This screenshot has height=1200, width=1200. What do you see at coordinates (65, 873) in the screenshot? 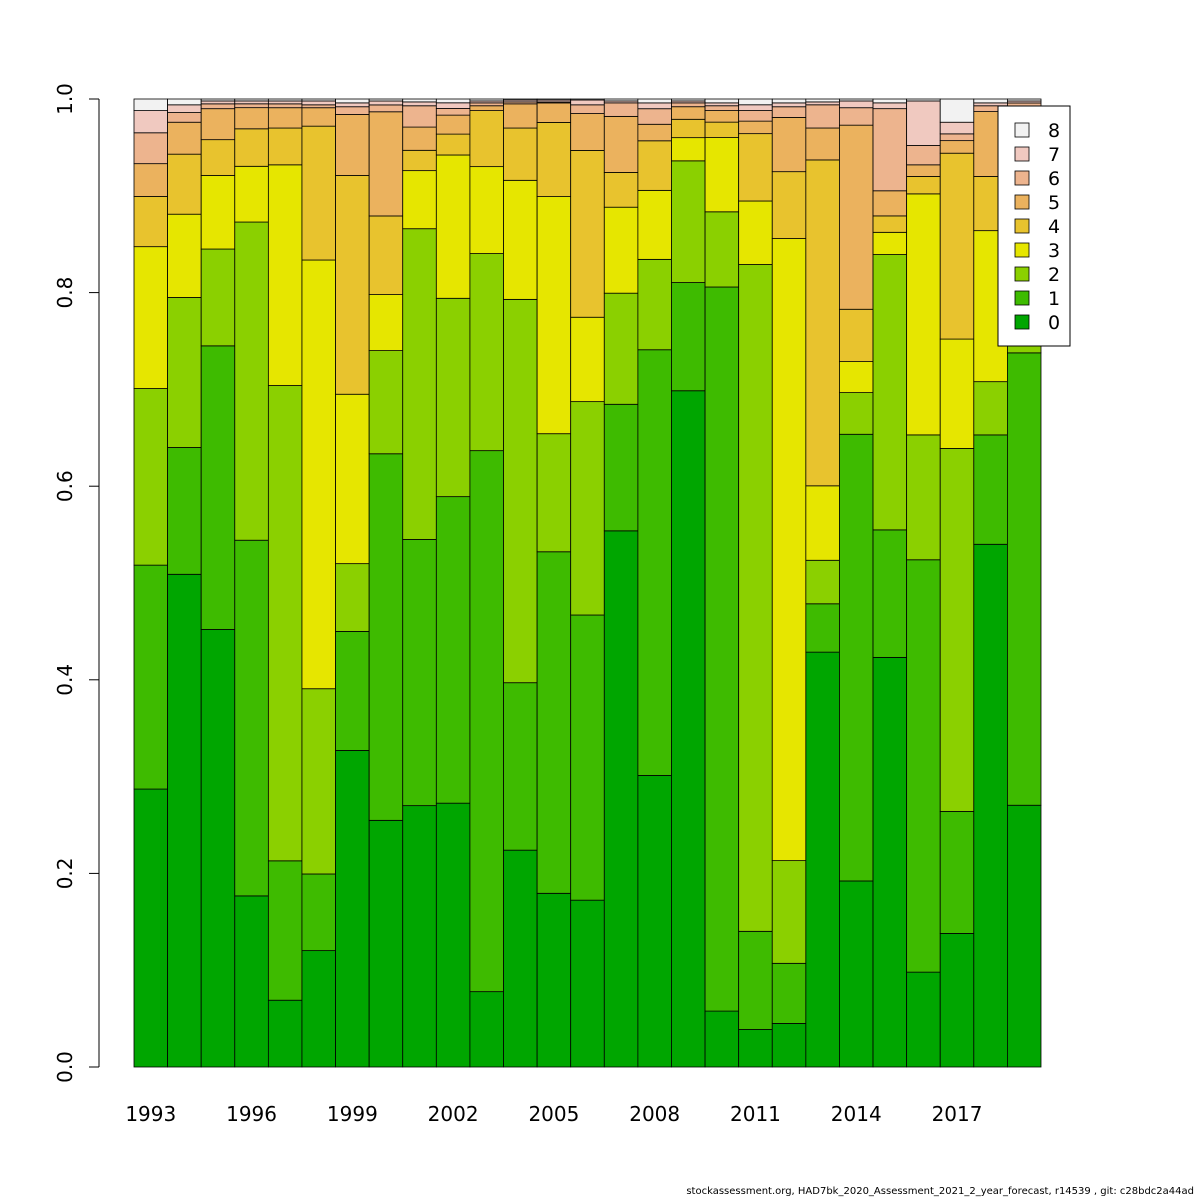
I see `y-tick-label: 0.2` at bounding box center [65, 873].